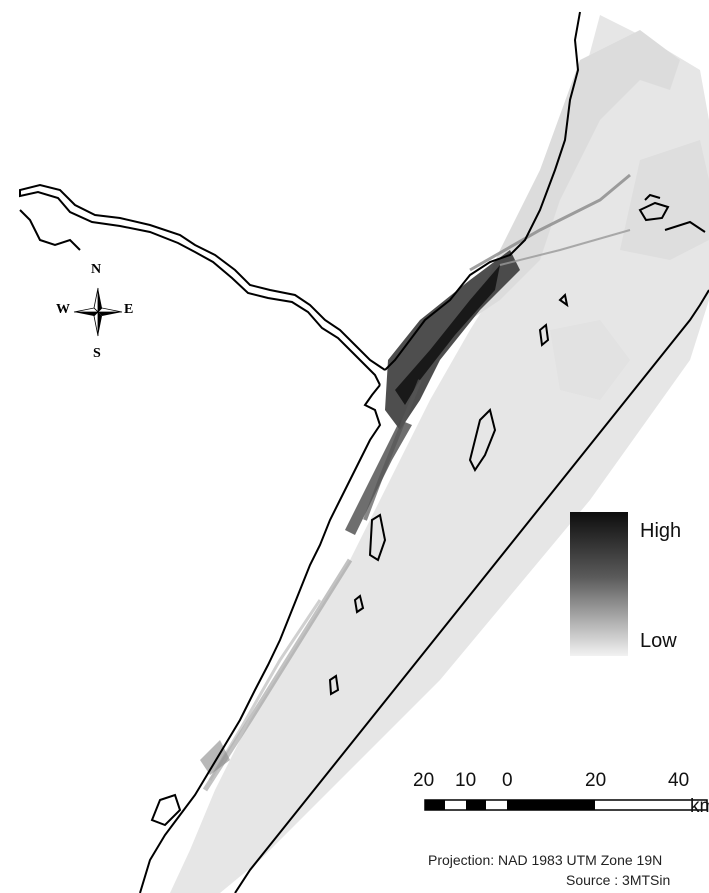 This screenshot has height=893, width=709. What do you see at coordinates (63, 309) in the screenshot?
I see `compass-west-label: W` at bounding box center [63, 309].